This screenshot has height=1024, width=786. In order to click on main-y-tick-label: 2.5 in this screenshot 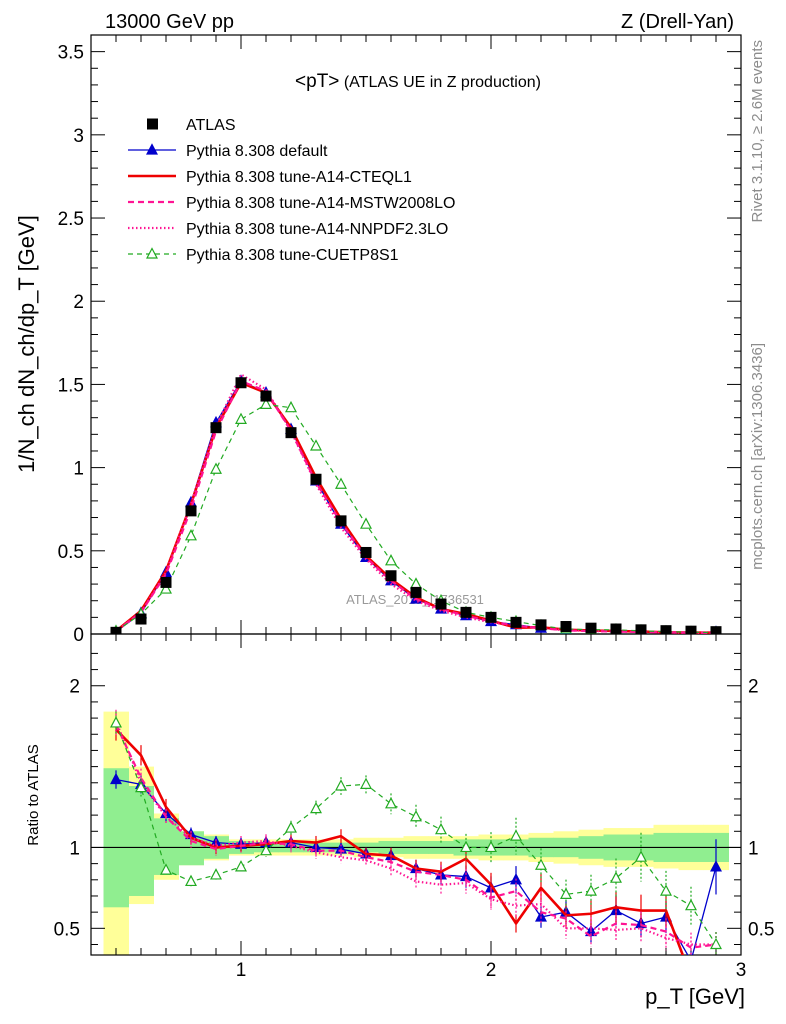, I will do `click(71, 219)`.